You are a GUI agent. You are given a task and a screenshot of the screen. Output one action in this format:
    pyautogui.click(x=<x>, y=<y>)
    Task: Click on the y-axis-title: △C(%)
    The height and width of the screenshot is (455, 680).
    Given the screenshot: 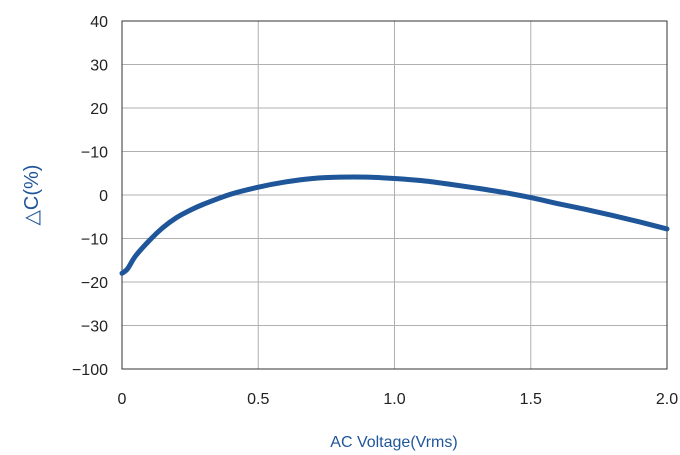 What is the action you would take?
    pyautogui.click(x=32, y=195)
    